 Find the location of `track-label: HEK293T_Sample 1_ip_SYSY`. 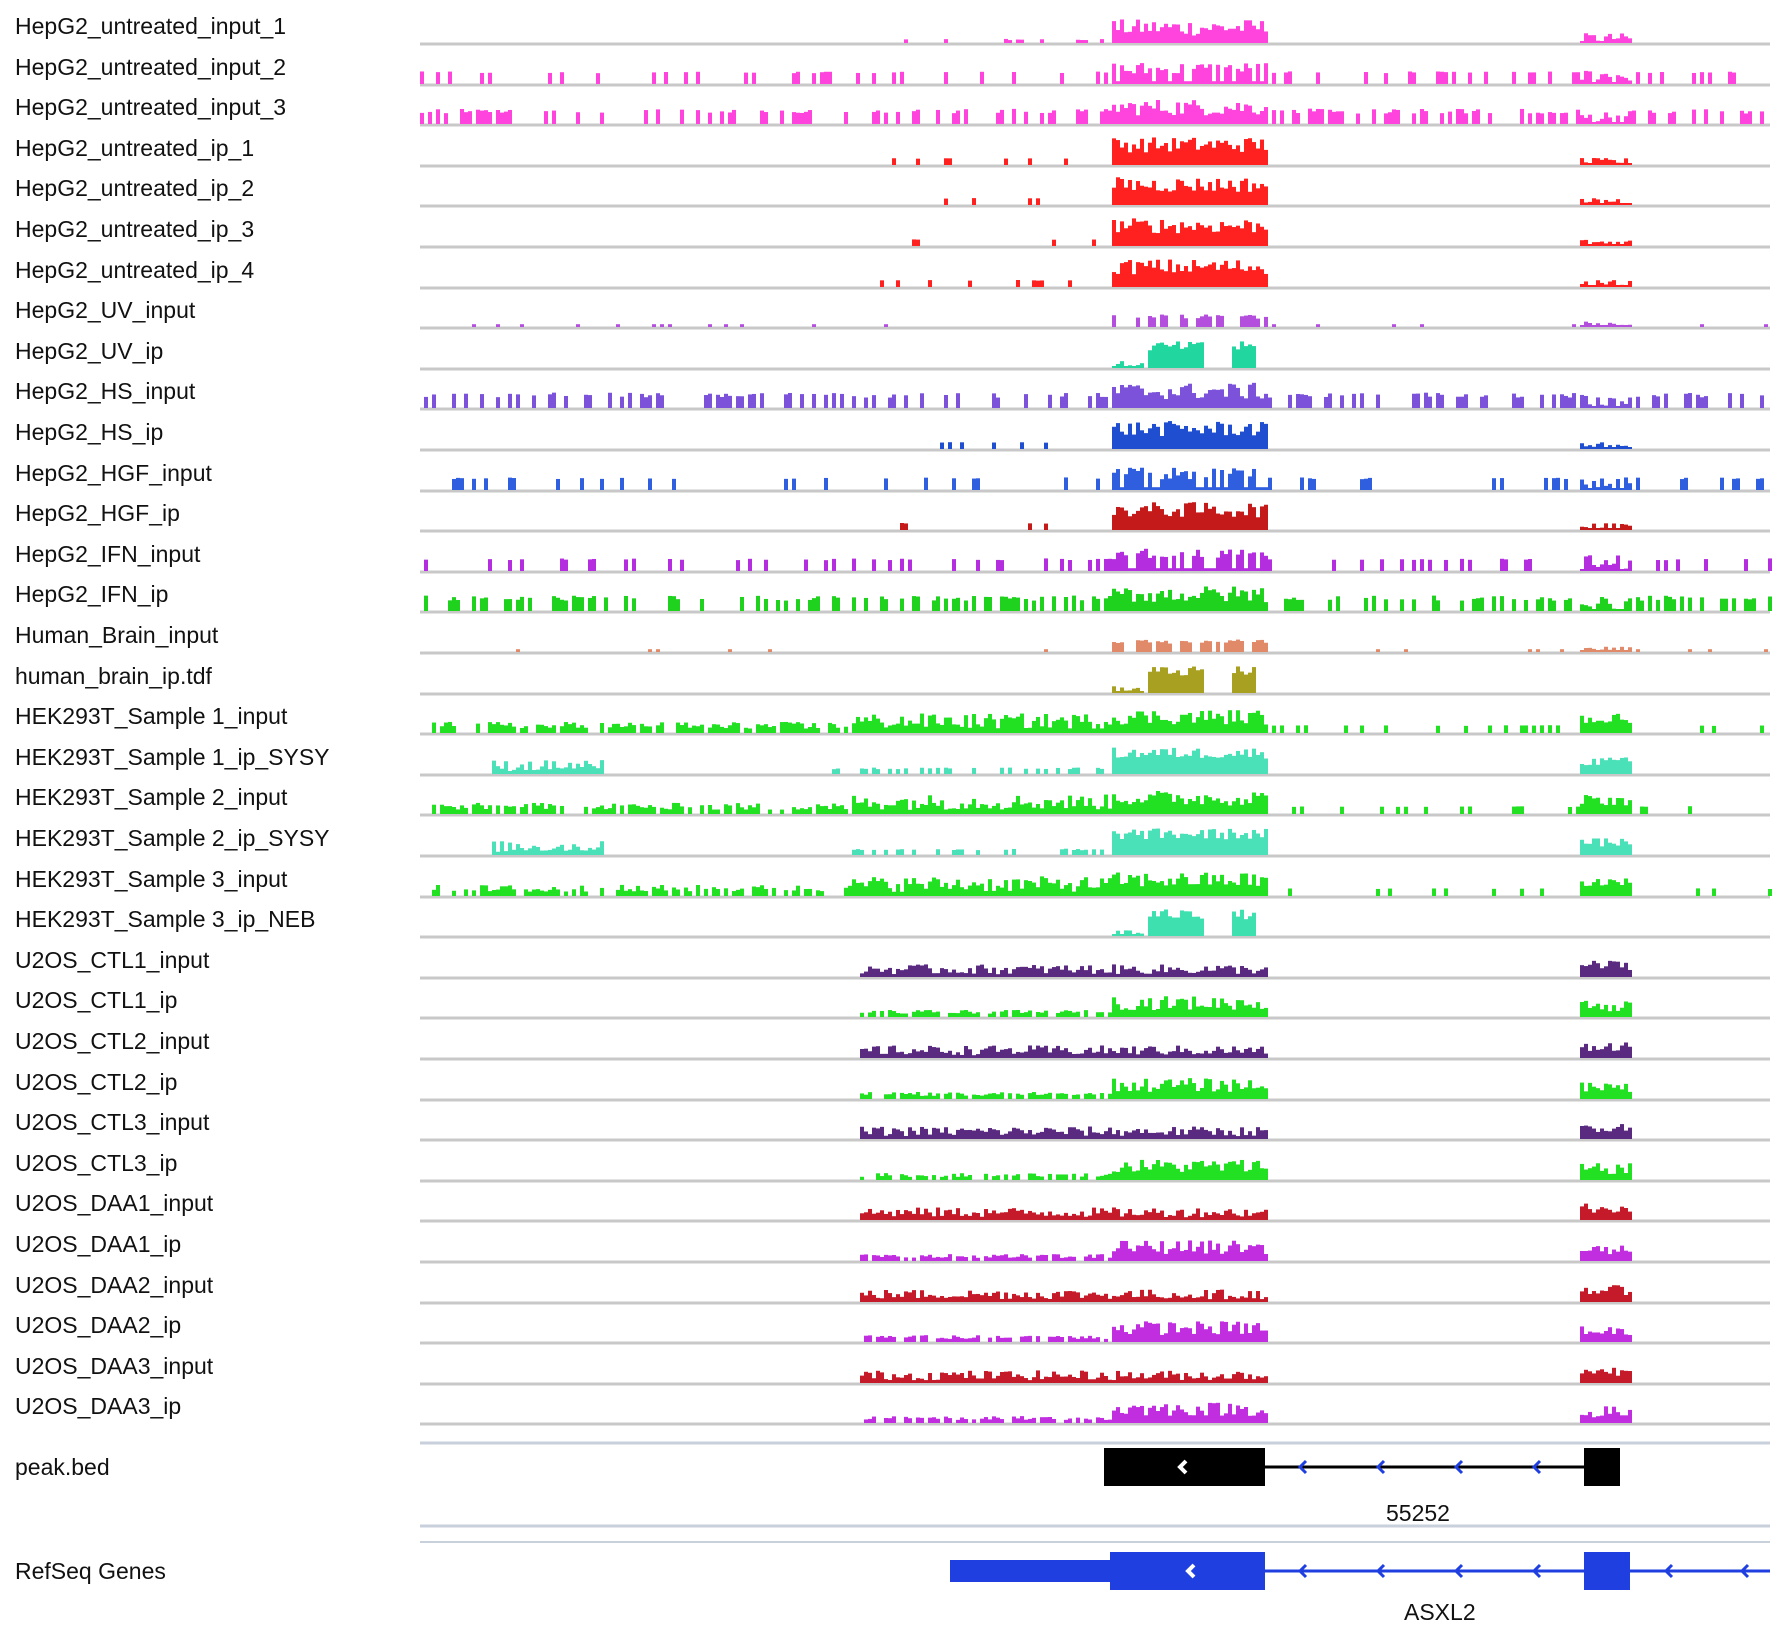

track-label: HEK293T_Sample 1_ip_SYSY is located at coordinates (172, 757).